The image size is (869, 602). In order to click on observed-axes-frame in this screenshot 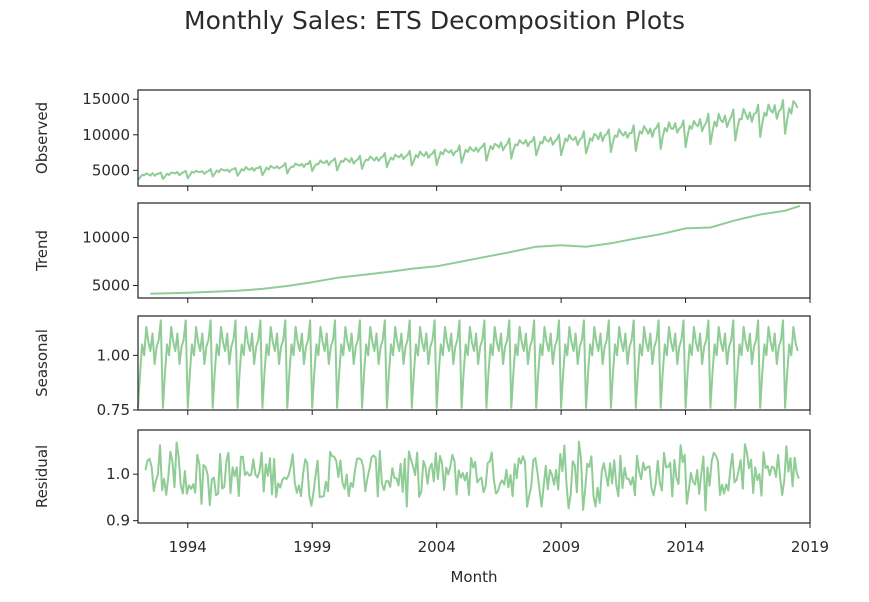, I will do `click(474, 138)`.